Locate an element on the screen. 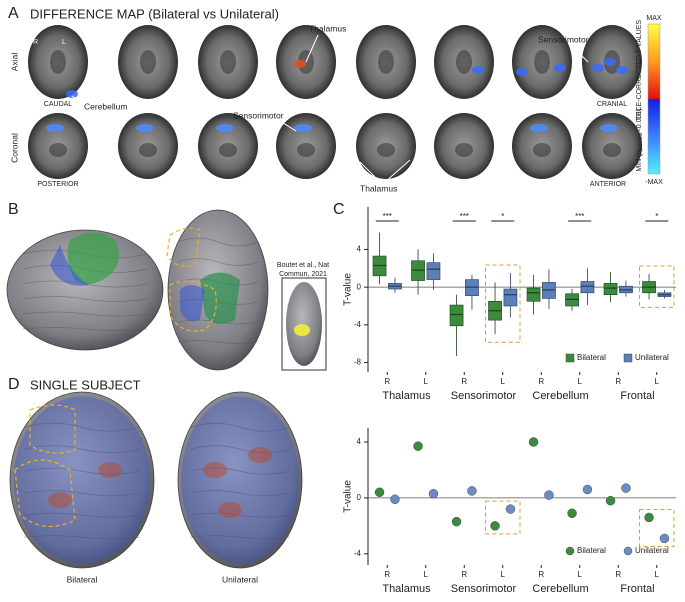 The width and height of the screenshot is (685, 602). orientation-label: R is located at coordinates (35, 42).